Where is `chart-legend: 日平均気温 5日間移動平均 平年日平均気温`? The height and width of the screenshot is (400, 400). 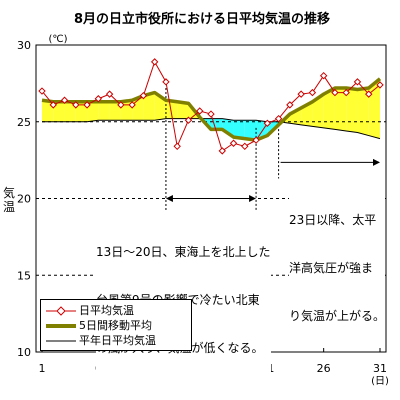 chart-legend: 日平均気温 5日間移動平均 平年日平均気温 is located at coordinates (116, 325).